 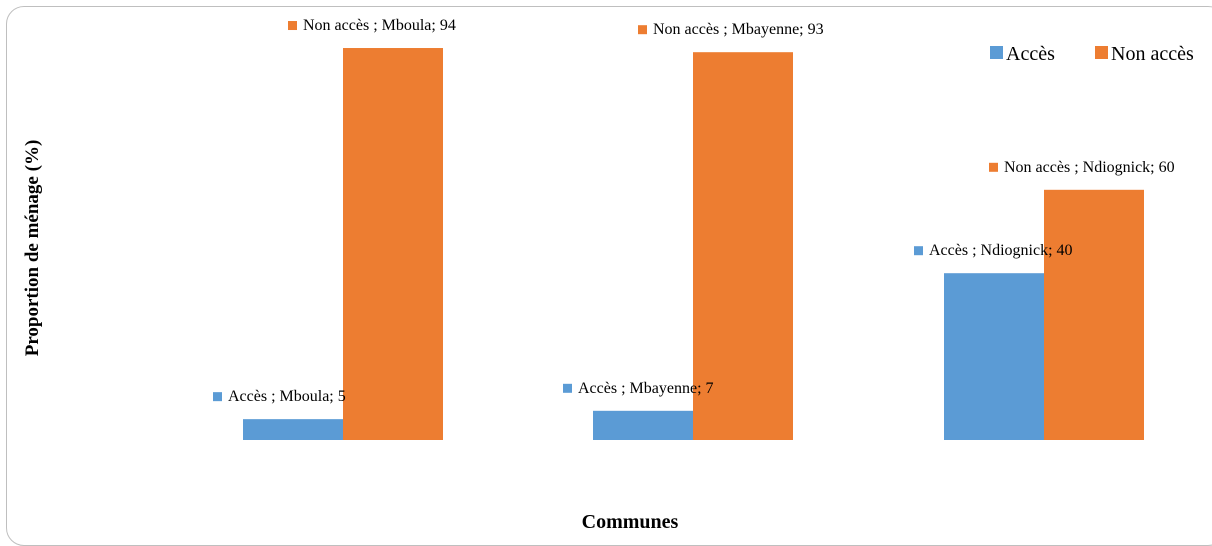 I want to click on data-label: Non accès ; Mboula; 94, so click(x=379, y=25).